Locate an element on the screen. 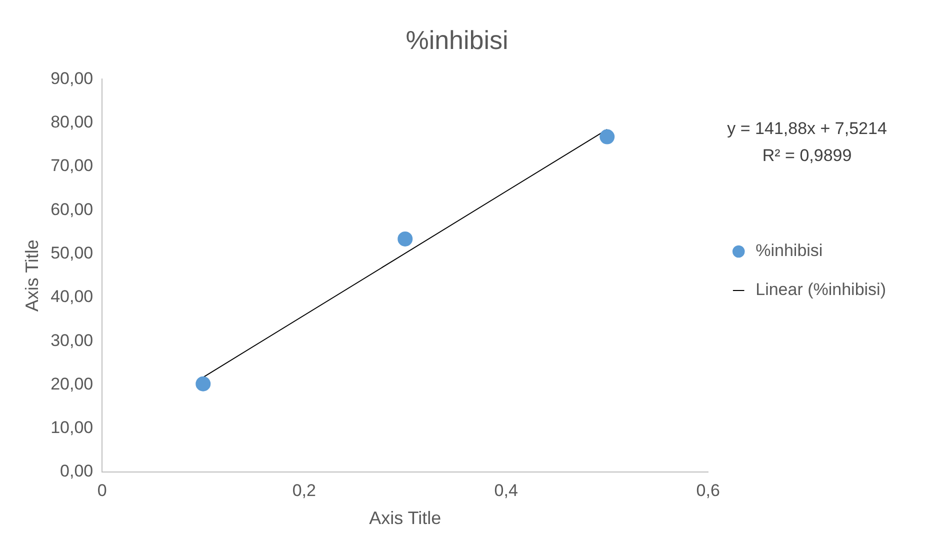 The width and height of the screenshot is (934, 542). y-axis-title: Axis Title is located at coordinates (32, 276).